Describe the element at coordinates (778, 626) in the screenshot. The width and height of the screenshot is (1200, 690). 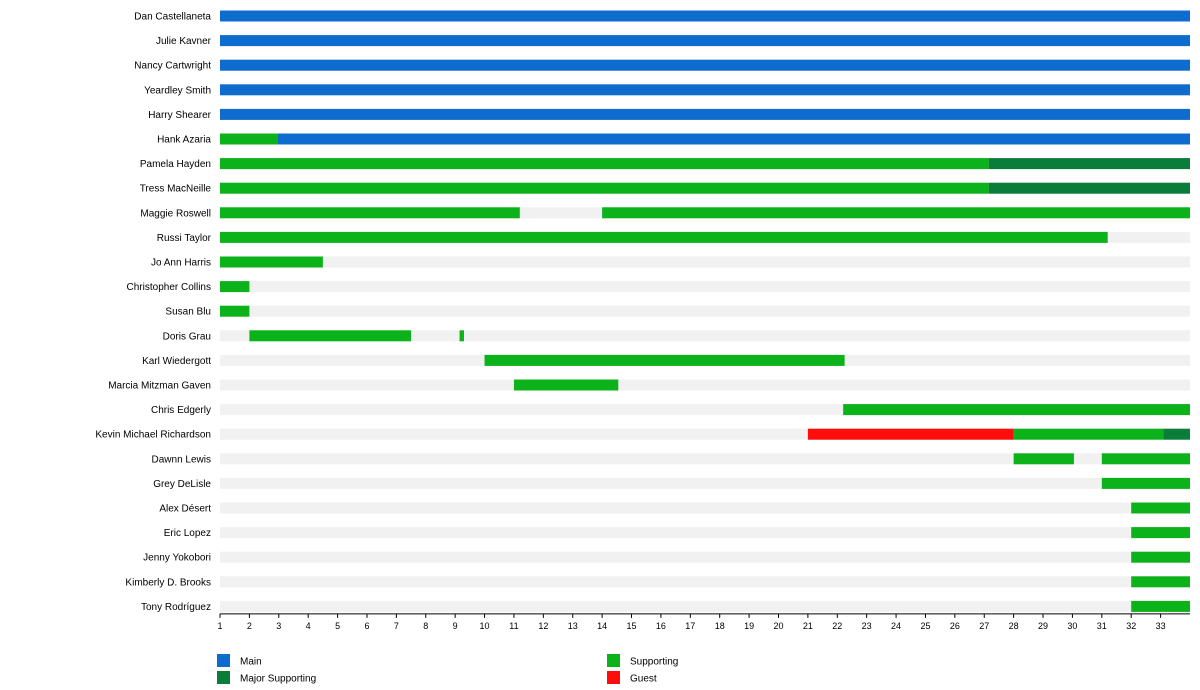
I see `x-tick-label: 20` at that location.